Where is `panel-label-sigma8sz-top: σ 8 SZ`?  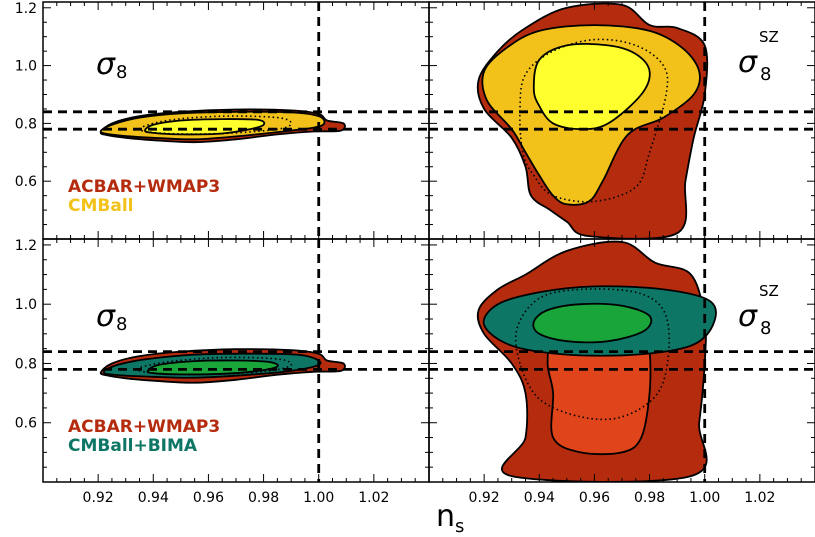 panel-label-sigma8sz-top: σ 8 SZ is located at coordinates (758, 56).